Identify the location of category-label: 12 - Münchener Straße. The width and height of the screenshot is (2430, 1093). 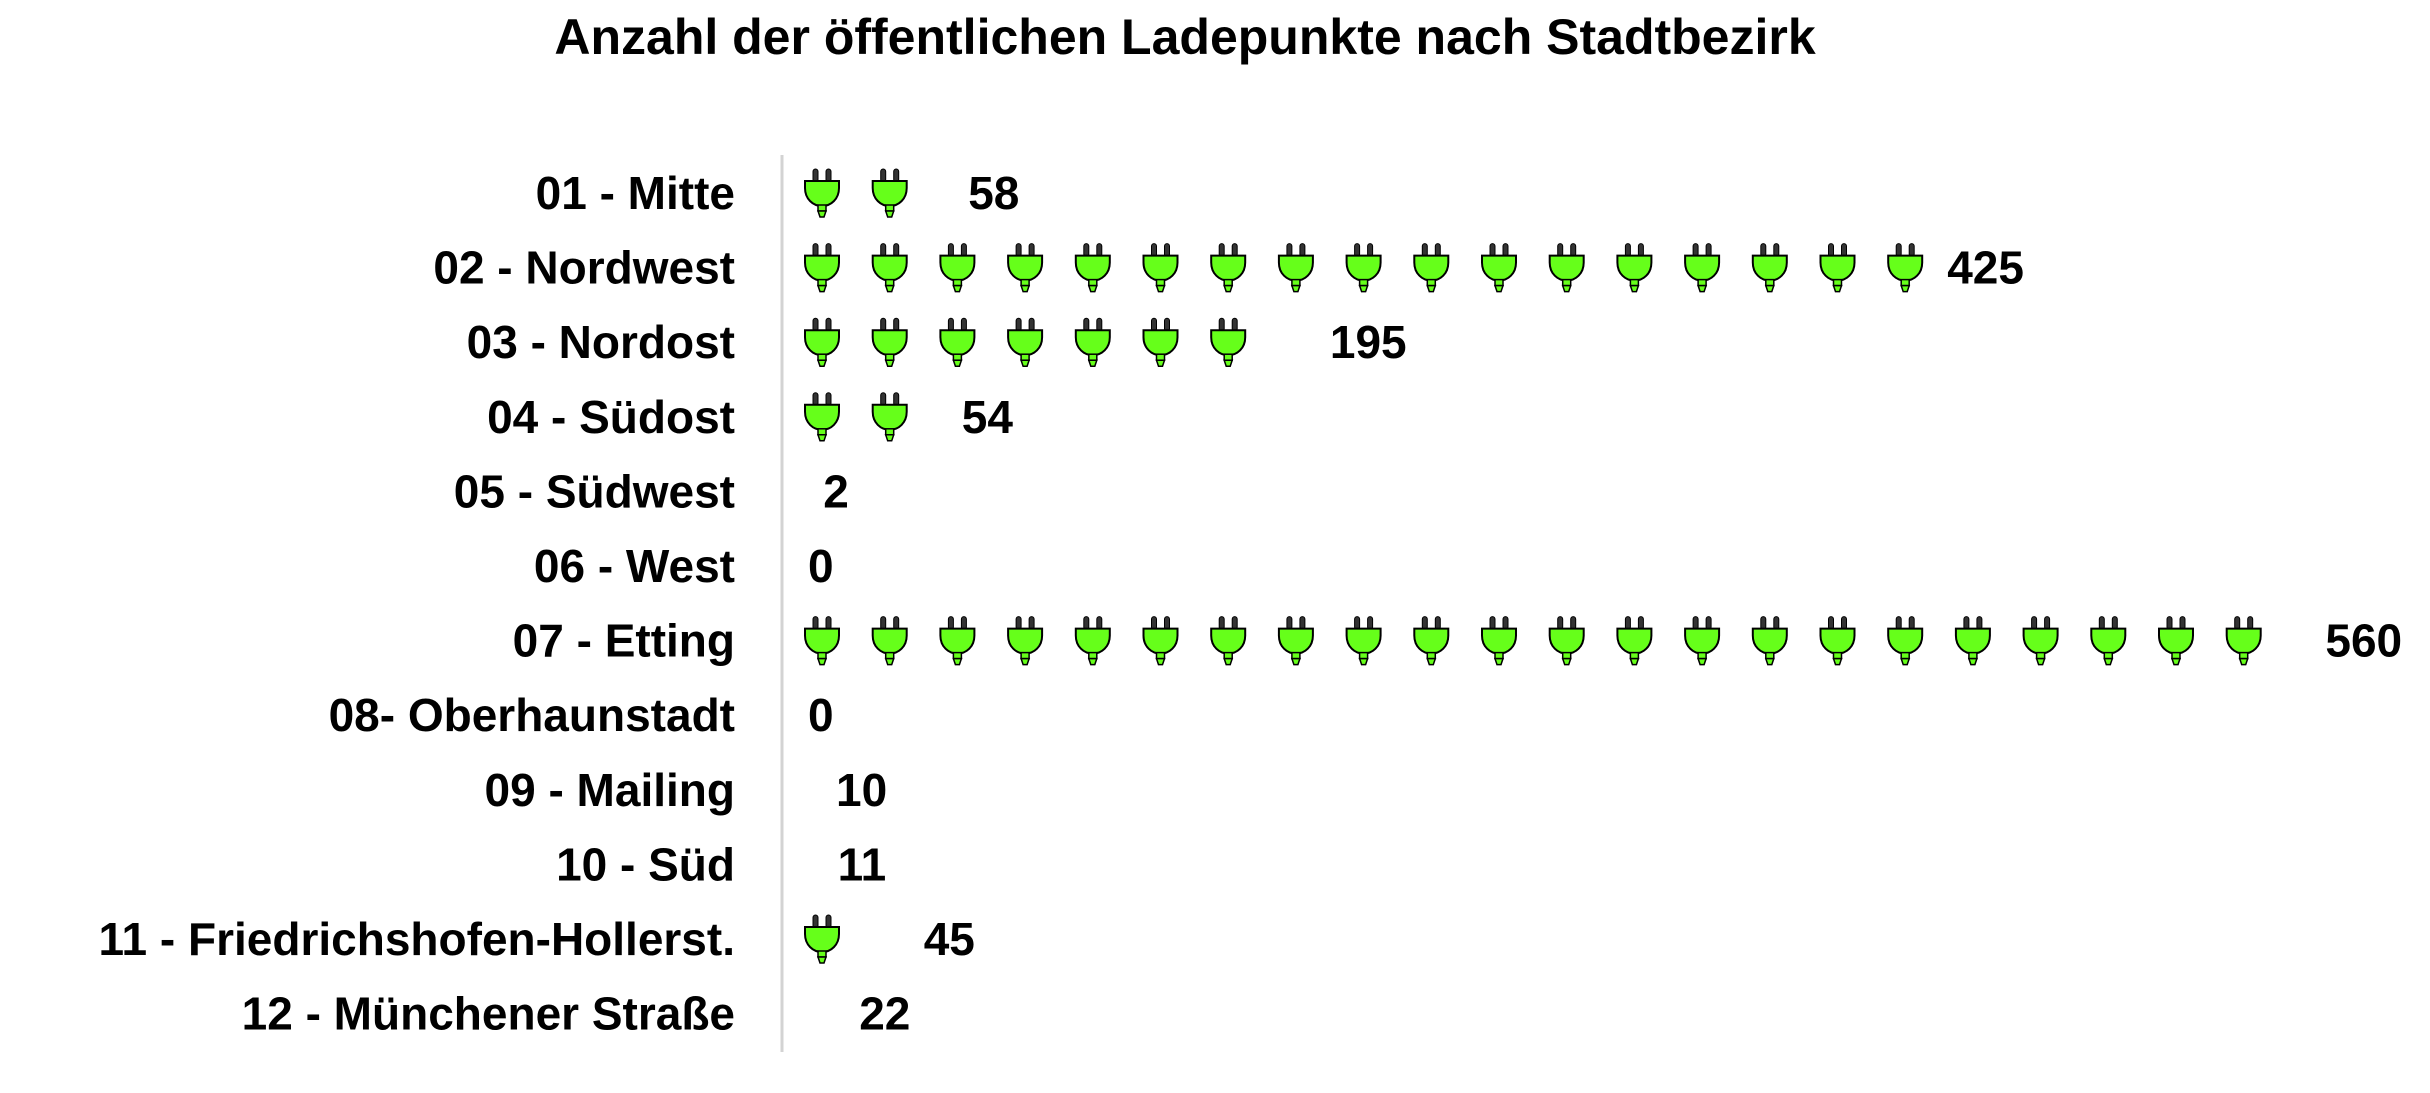
(488, 1014).